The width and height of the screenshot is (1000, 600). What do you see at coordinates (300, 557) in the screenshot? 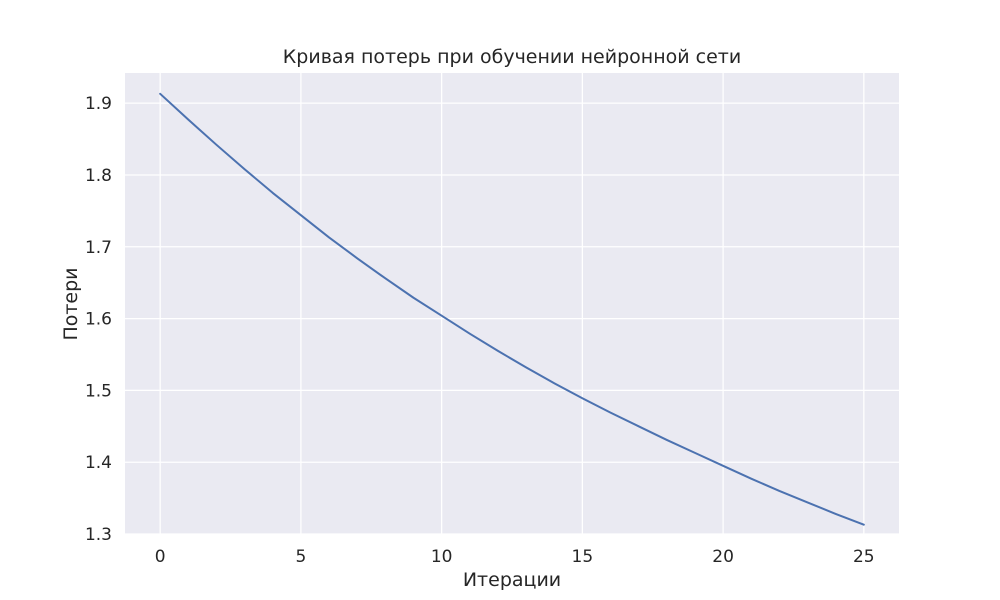
I see `x-tick-label: 5` at bounding box center [300, 557].